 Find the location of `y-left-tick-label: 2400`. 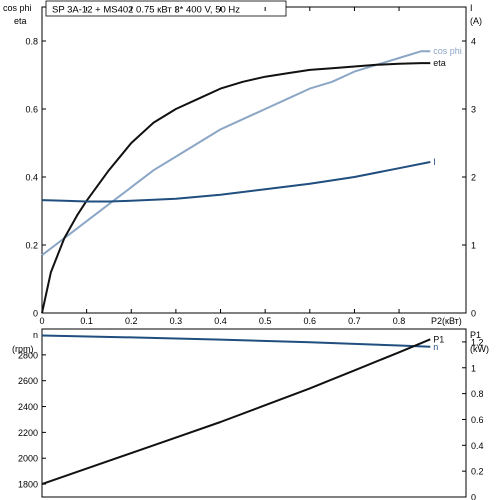

y-left-tick-label: 2400 is located at coordinates (28, 407).